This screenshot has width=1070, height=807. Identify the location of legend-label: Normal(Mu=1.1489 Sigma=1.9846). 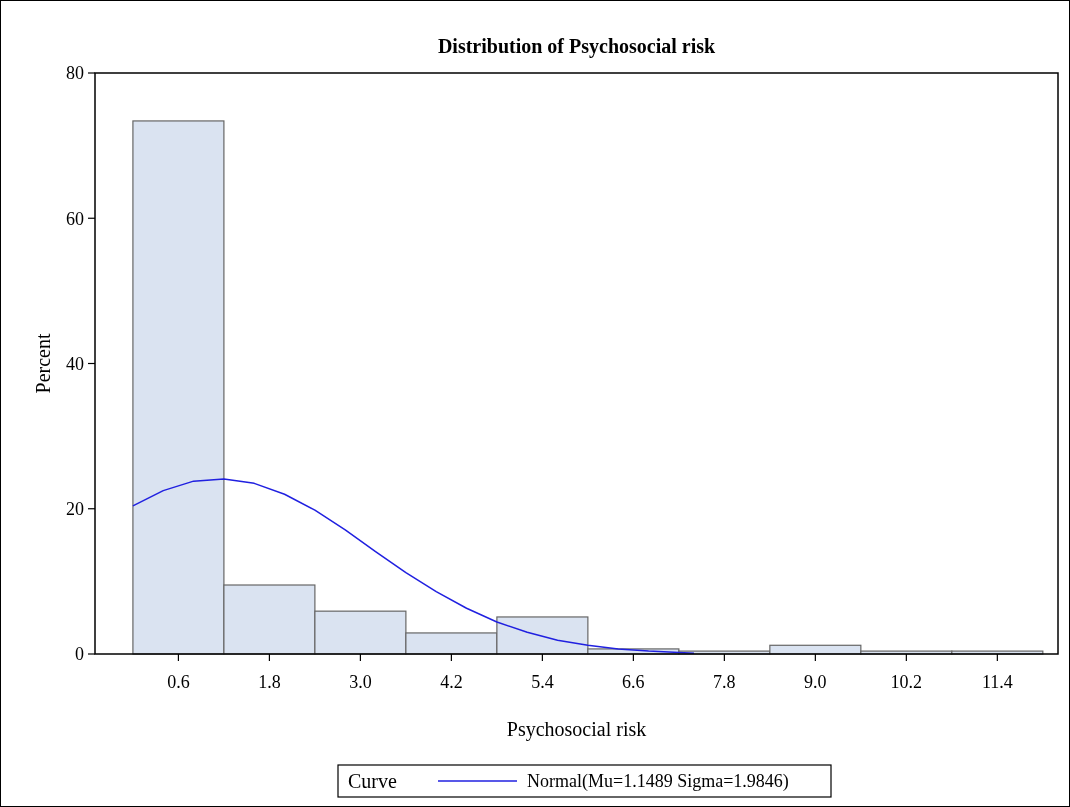
(658, 781).